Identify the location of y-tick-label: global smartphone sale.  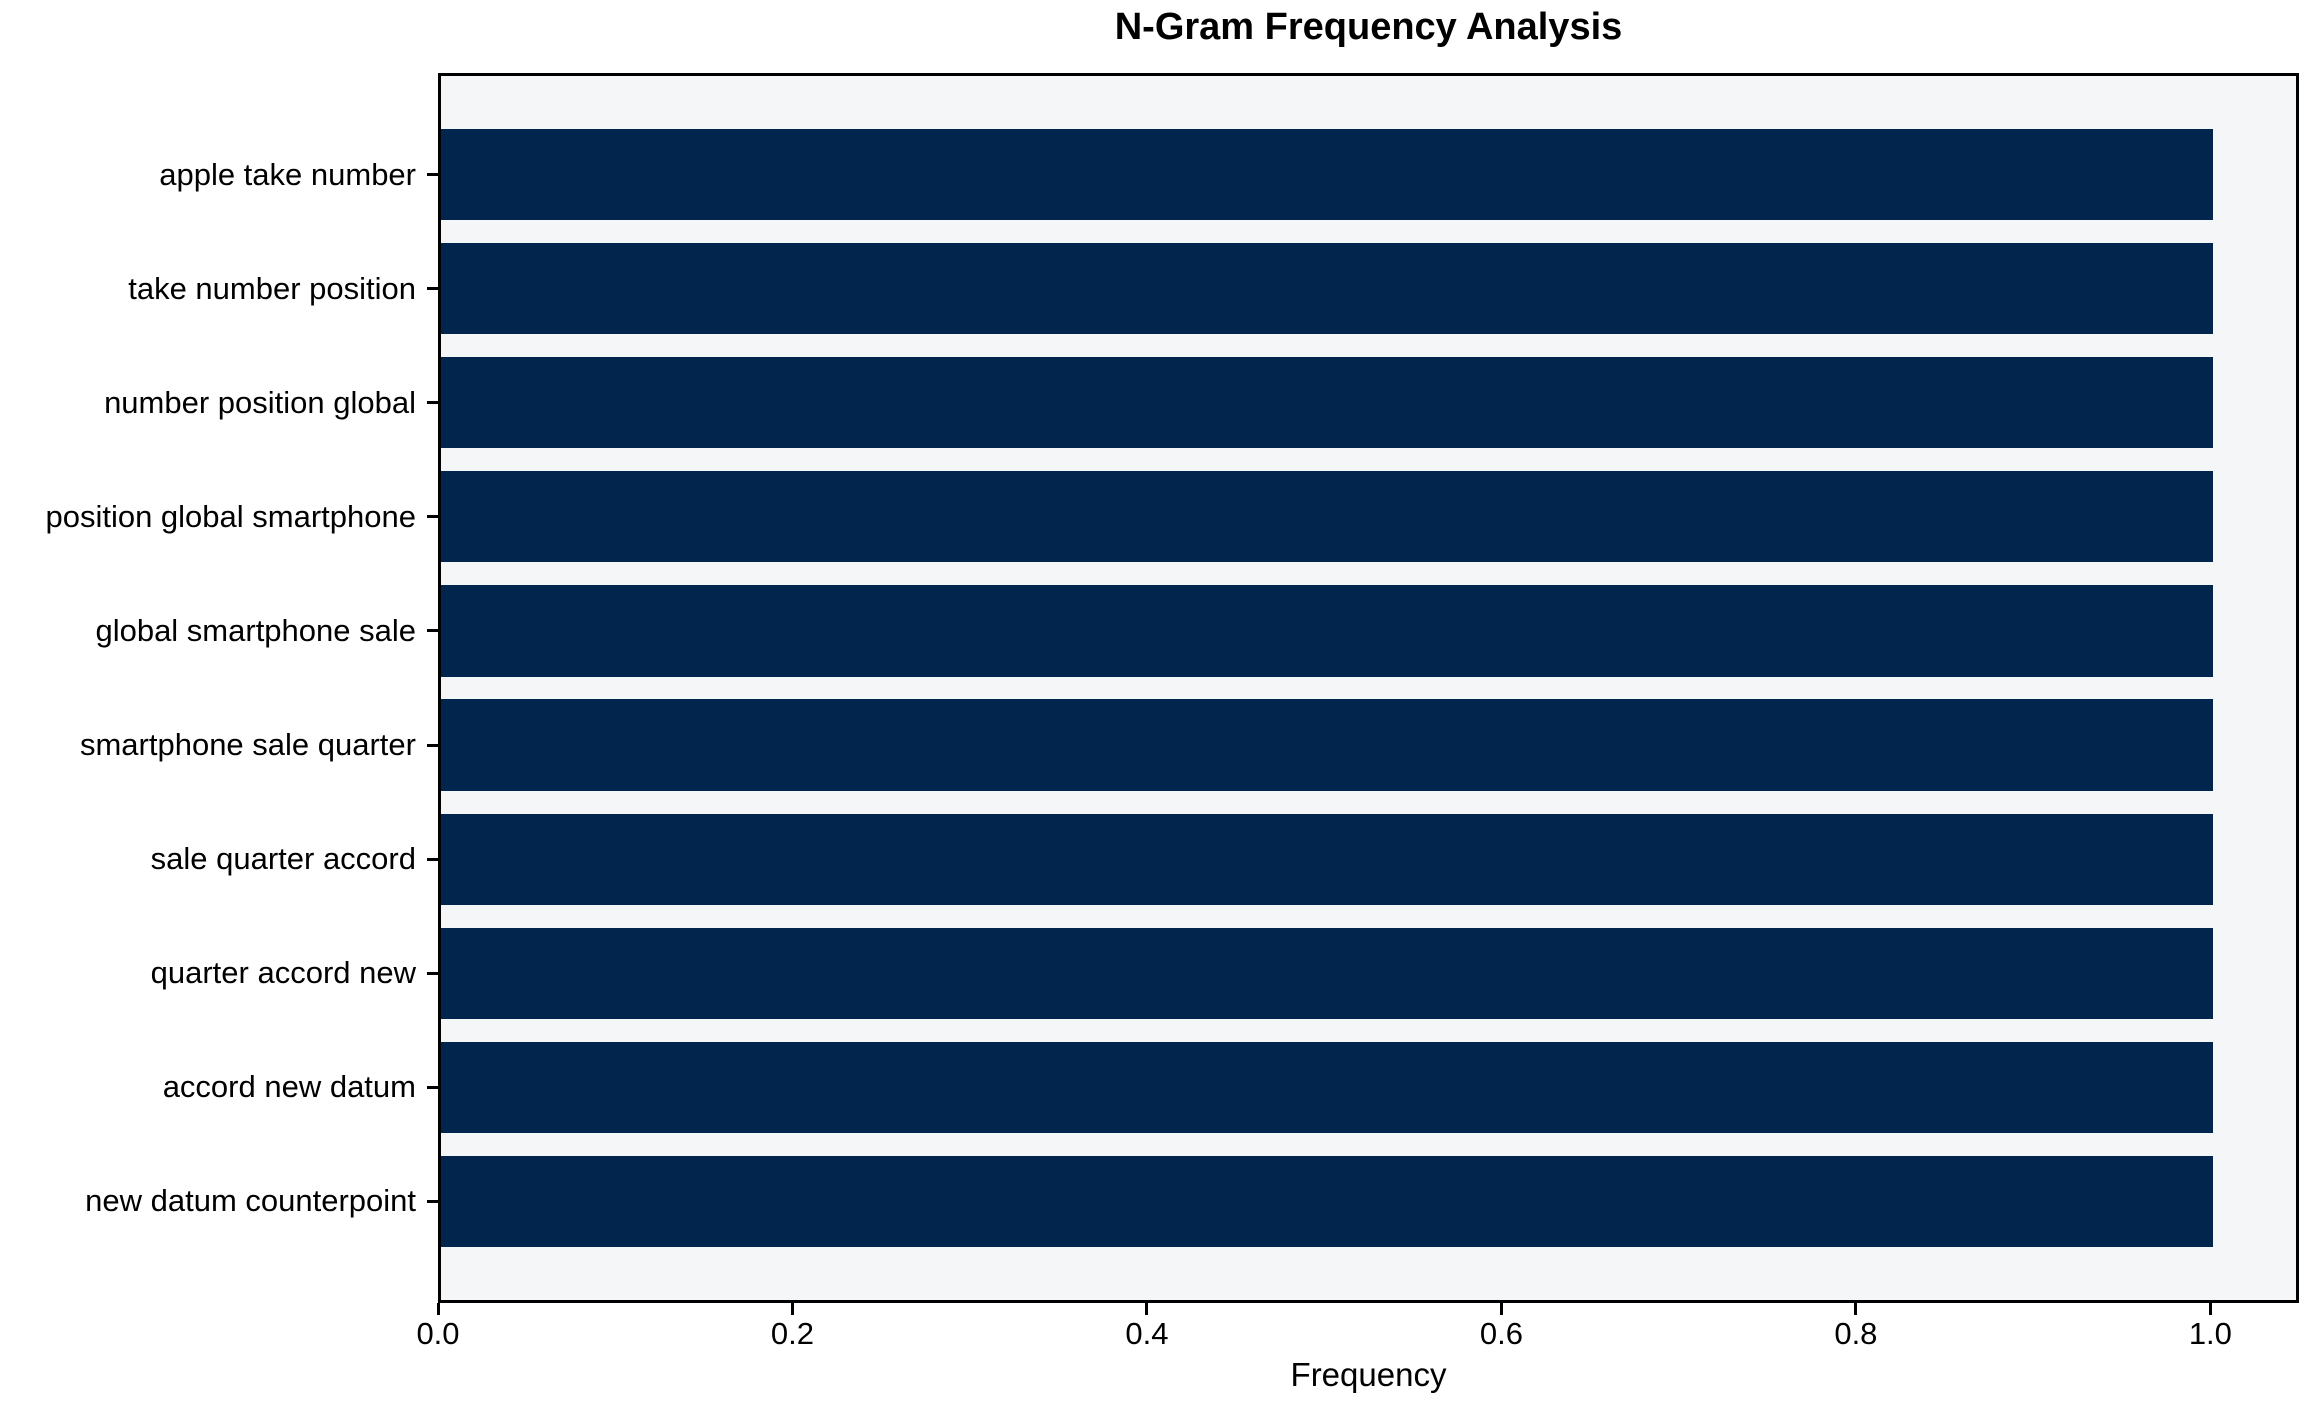
(255, 630).